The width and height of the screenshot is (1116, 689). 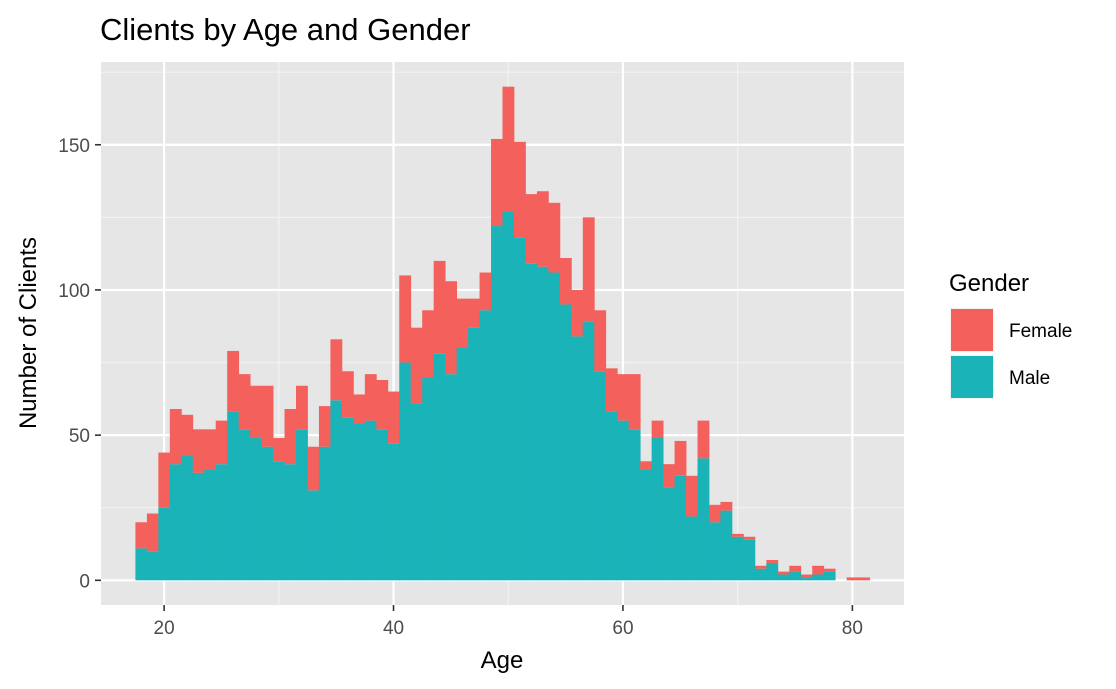 I want to click on x-tick-label: 20, so click(x=164, y=628).